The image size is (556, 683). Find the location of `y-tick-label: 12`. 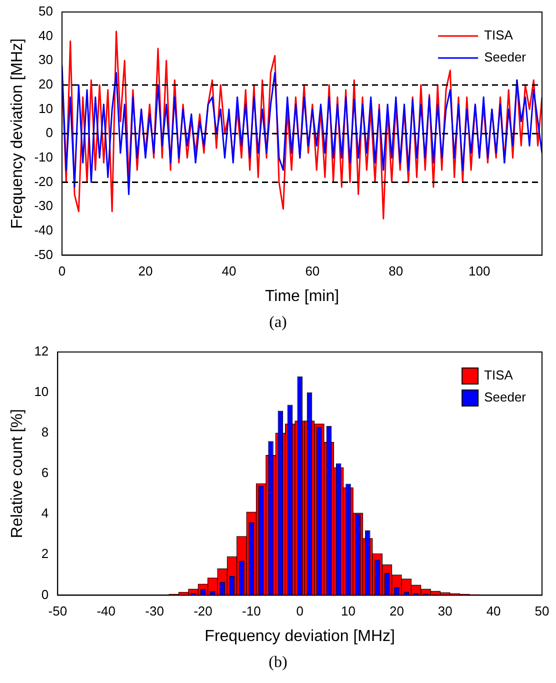

y-tick-label: 12 is located at coordinates (41, 351).